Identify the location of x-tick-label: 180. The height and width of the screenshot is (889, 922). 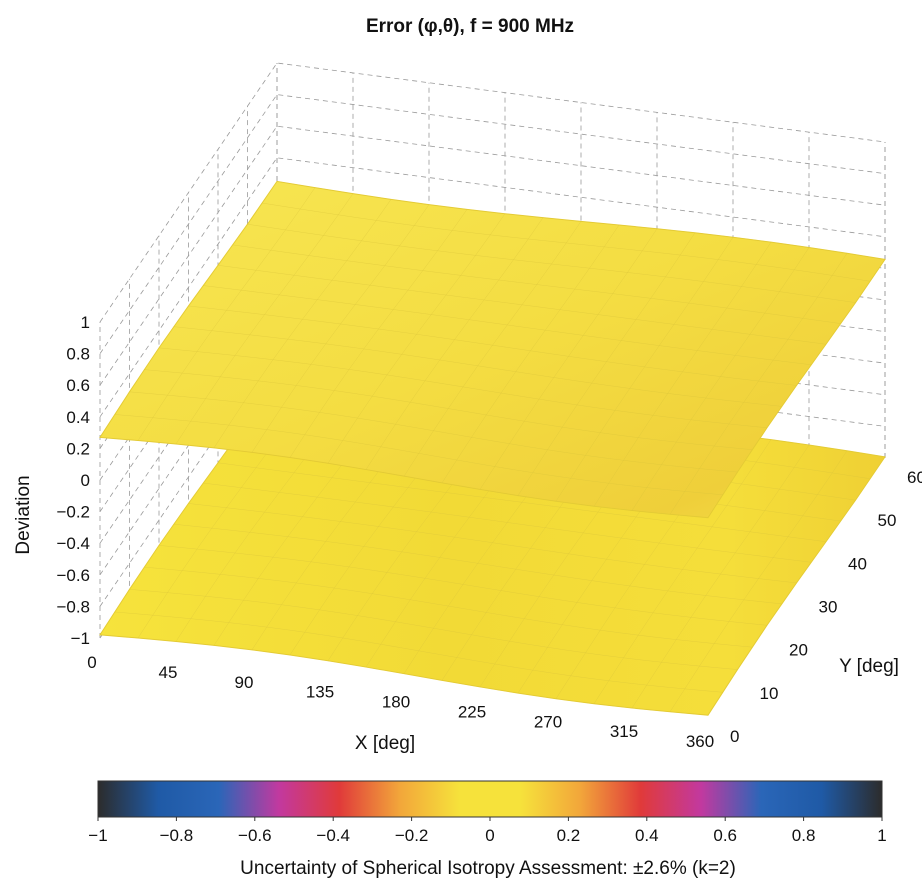
(396, 702).